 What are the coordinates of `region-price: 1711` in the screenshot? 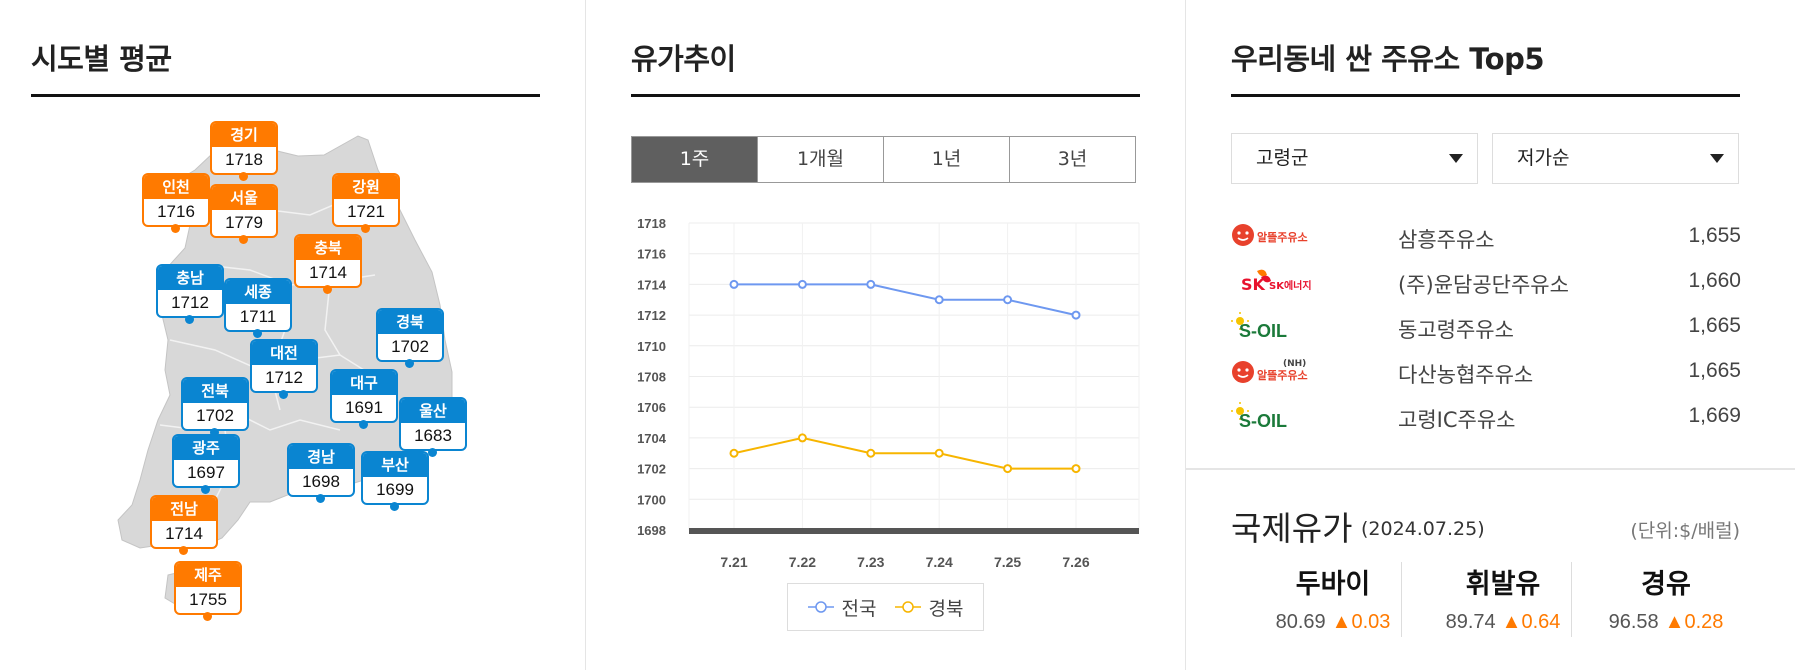 It's located at (258, 316).